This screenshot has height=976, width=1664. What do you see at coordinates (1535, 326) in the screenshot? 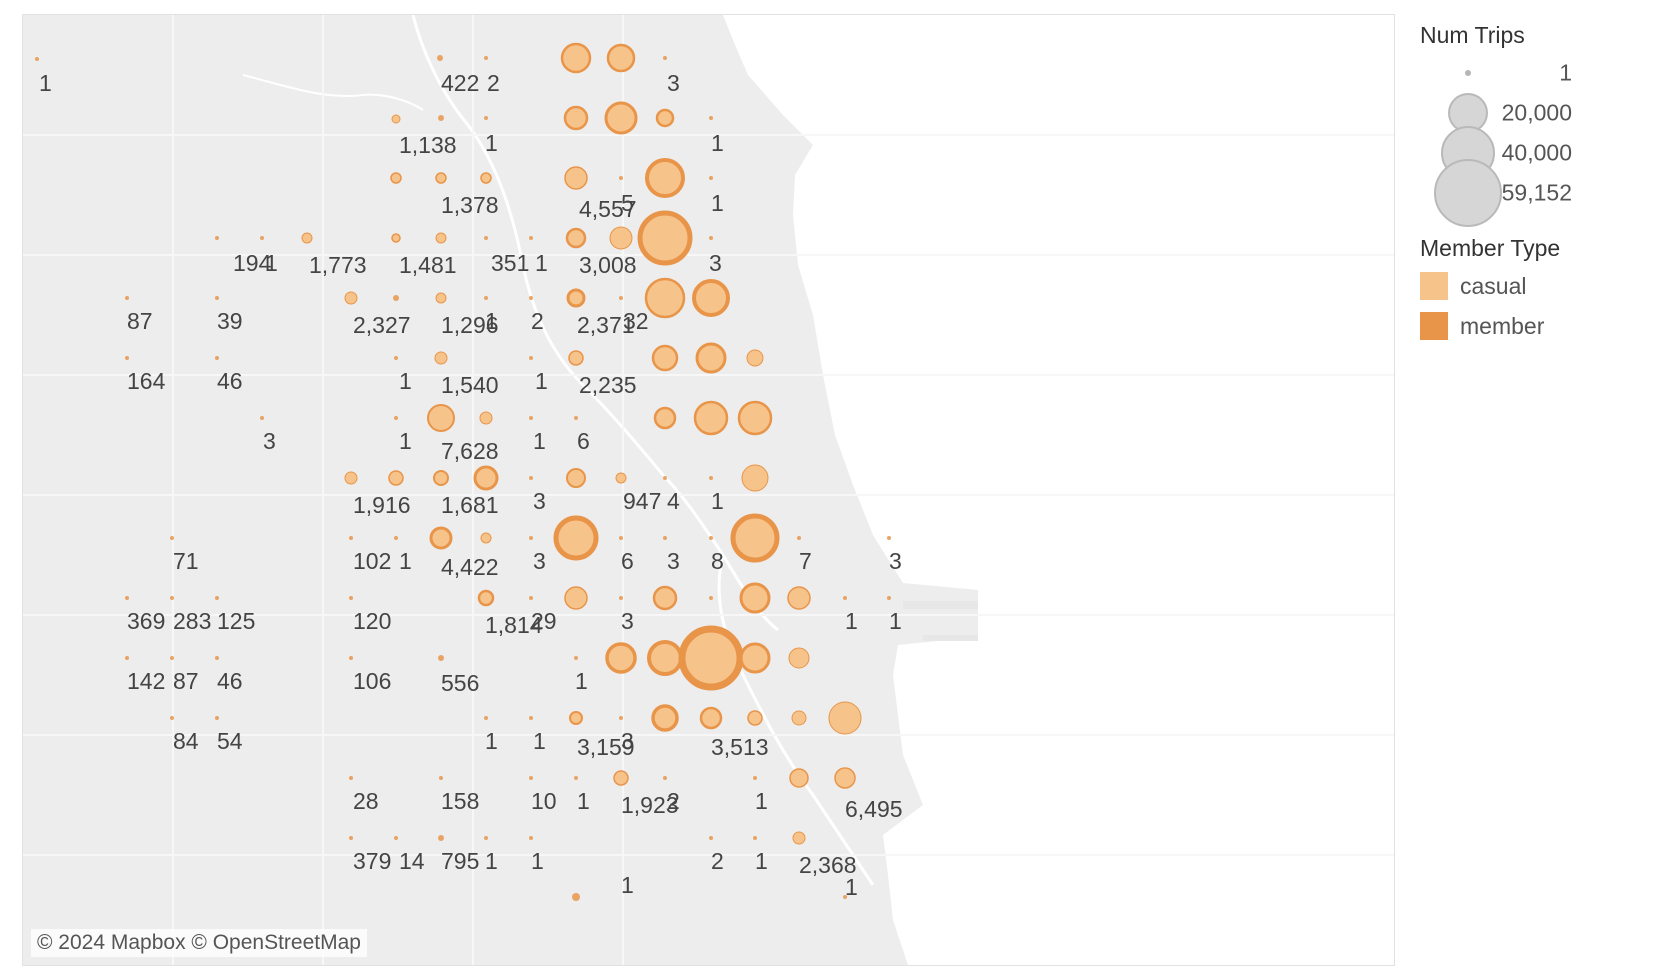
I see `type-legend-item-member: member` at bounding box center [1535, 326].